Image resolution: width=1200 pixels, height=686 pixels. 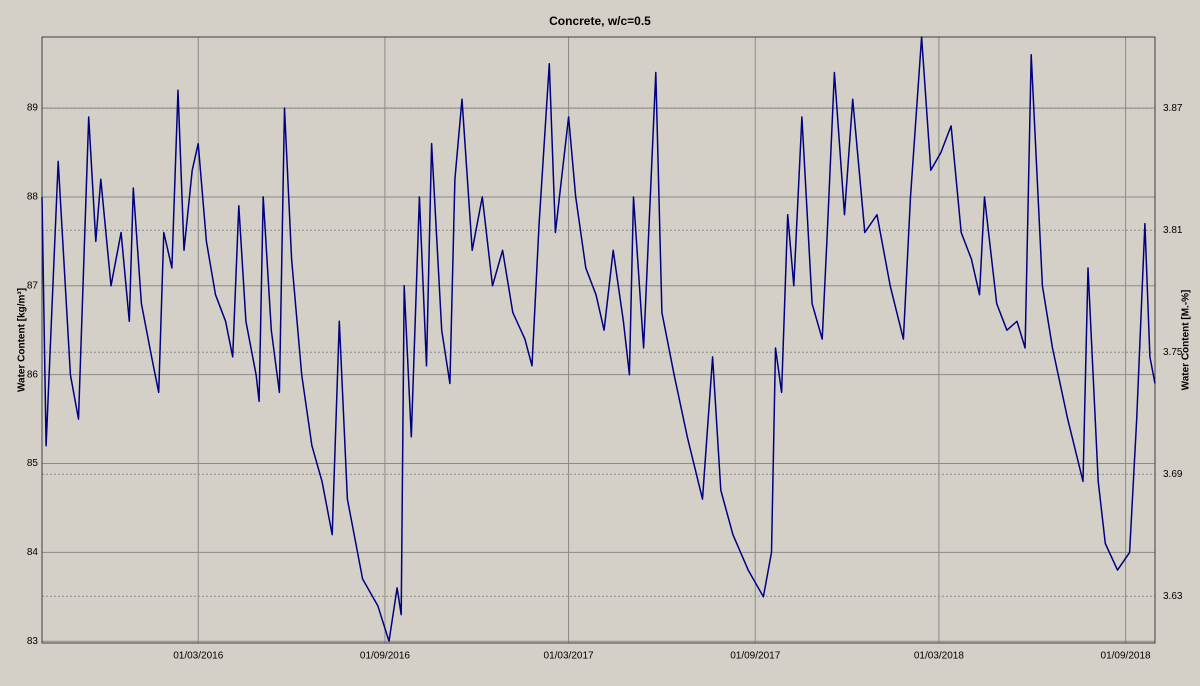 What do you see at coordinates (33, 108) in the screenshot?
I see `y-tick-label: 89` at bounding box center [33, 108].